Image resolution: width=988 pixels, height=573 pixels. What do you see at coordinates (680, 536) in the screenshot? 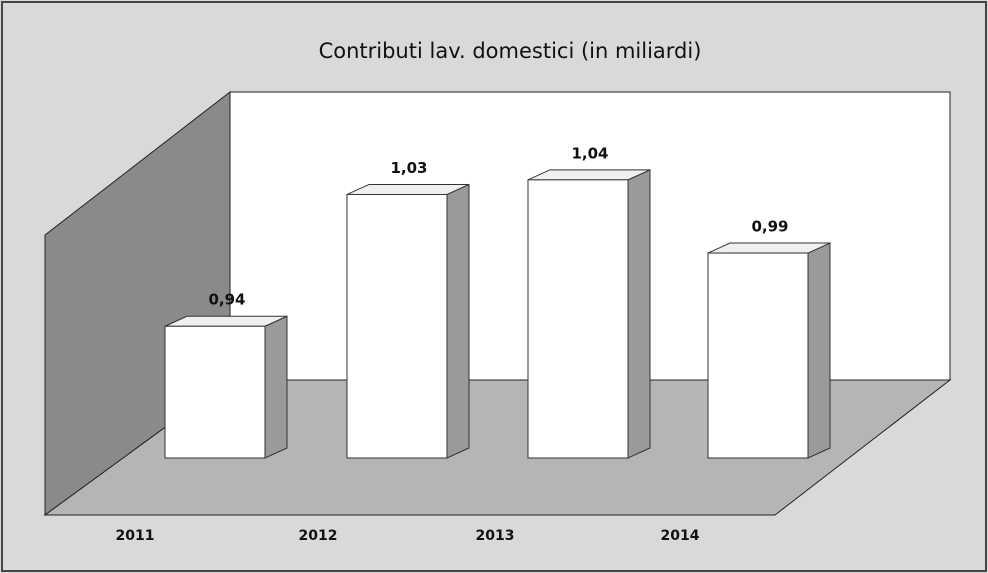
I see `x-tick-label: 2014` at bounding box center [680, 536].